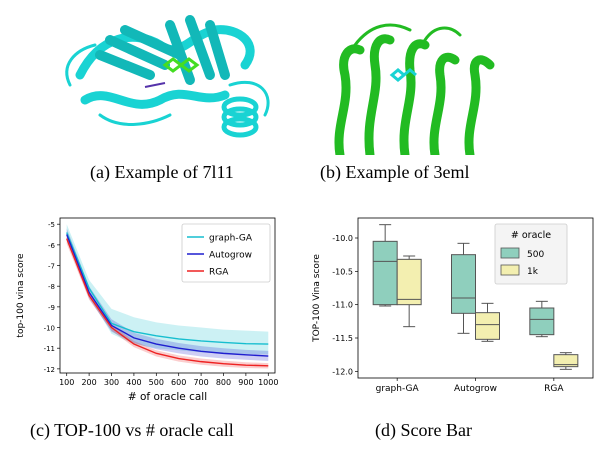  Describe the element at coordinates (475, 389) in the screenshot. I see `category-label-1: Autogrow` at that location.